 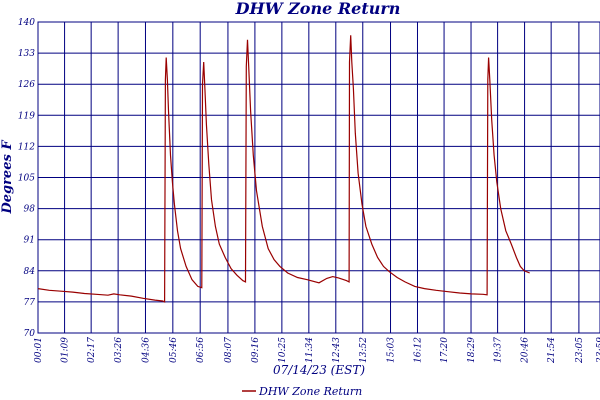 What do you see at coordinates (119, 350) in the screenshot?
I see `x-tick-label: 03:26` at bounding box center [119, 350].